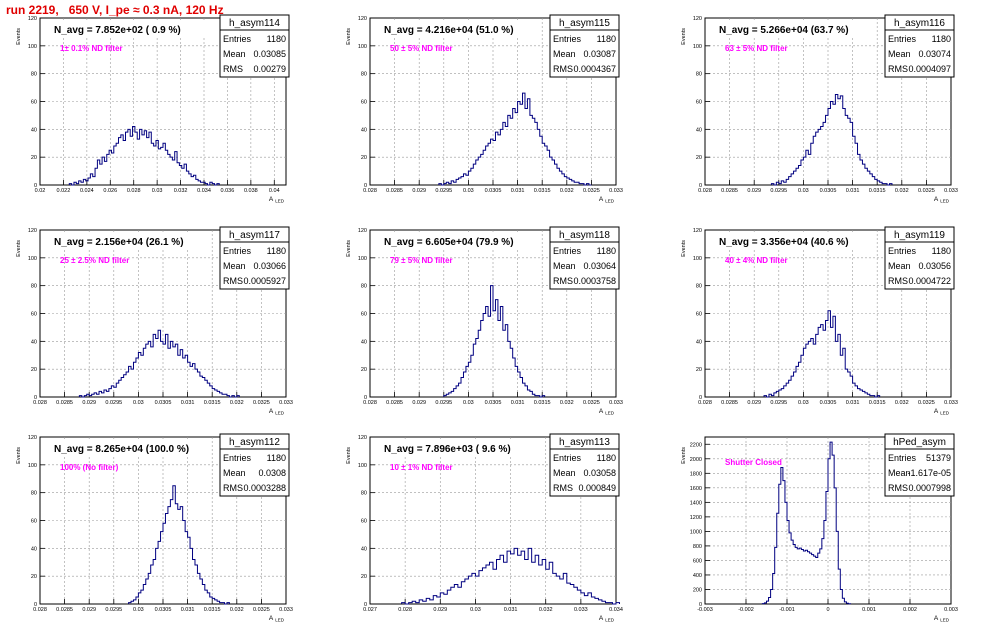  What do you see at coordinates (254, 23) in the screenshot?
I see `stats-title: h_asym114` at bounding box center [254, 23].